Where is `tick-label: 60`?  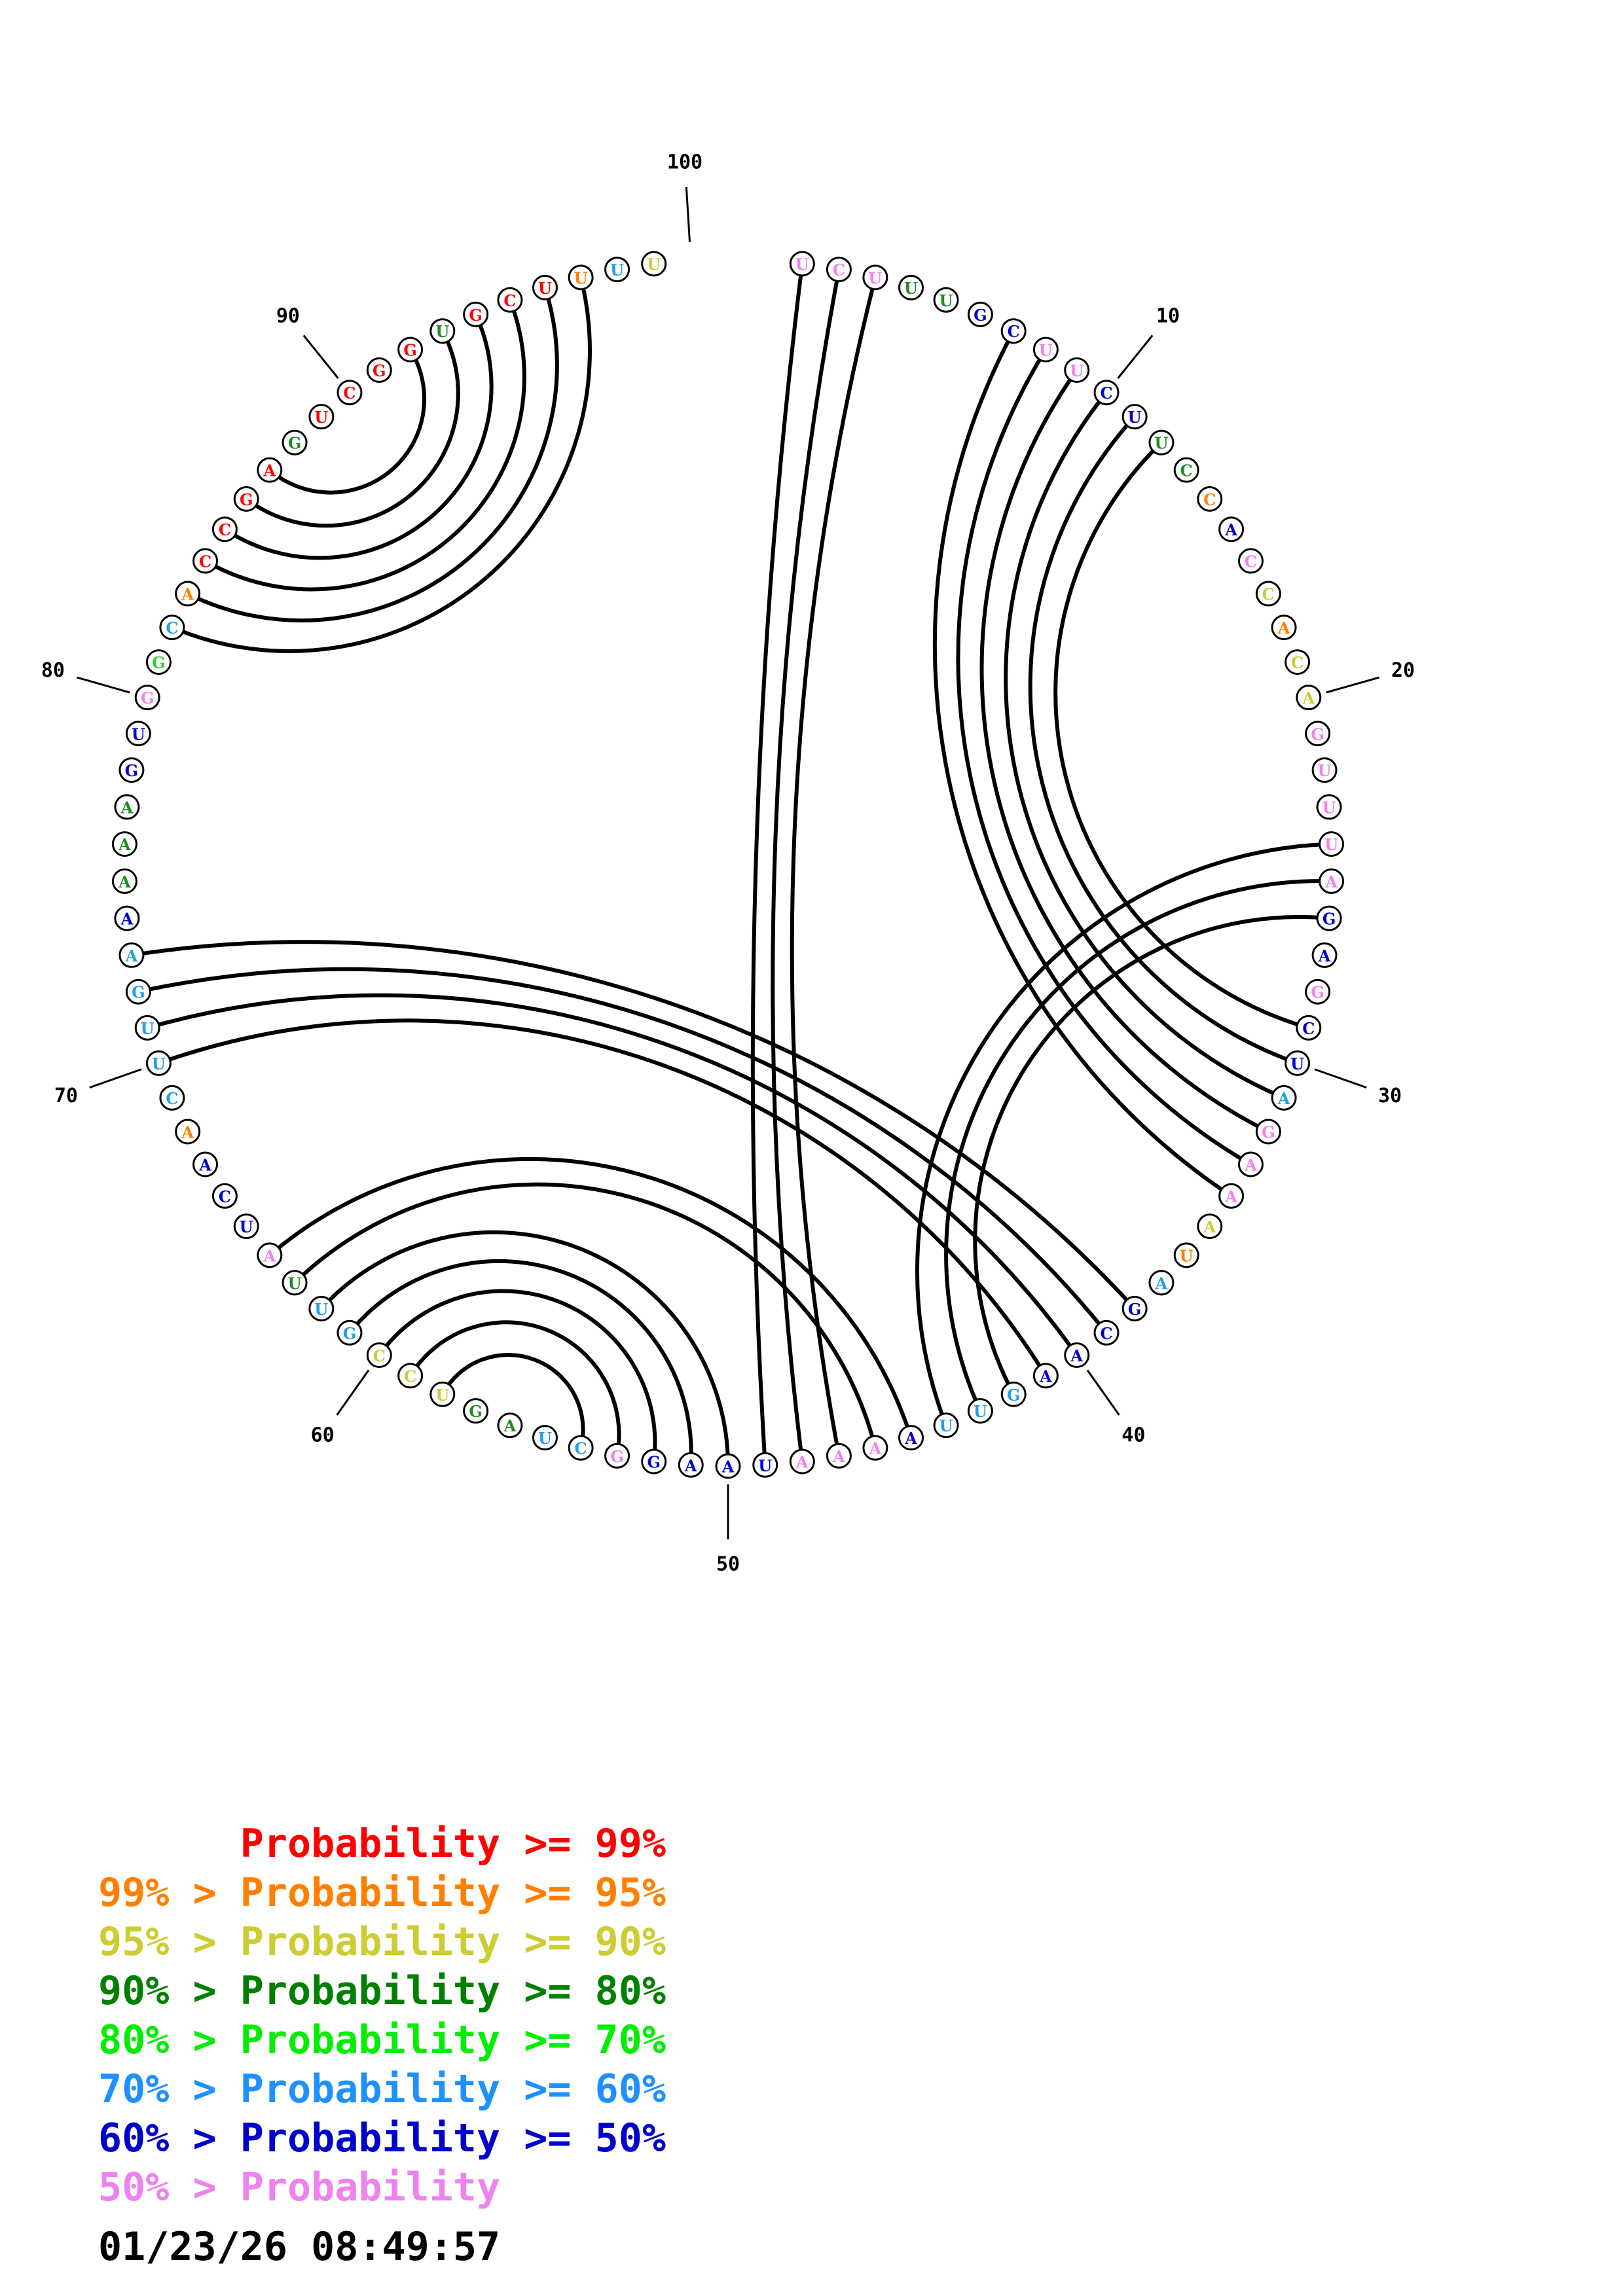
tick-label: 60 is located at coordinates (323, 1435).